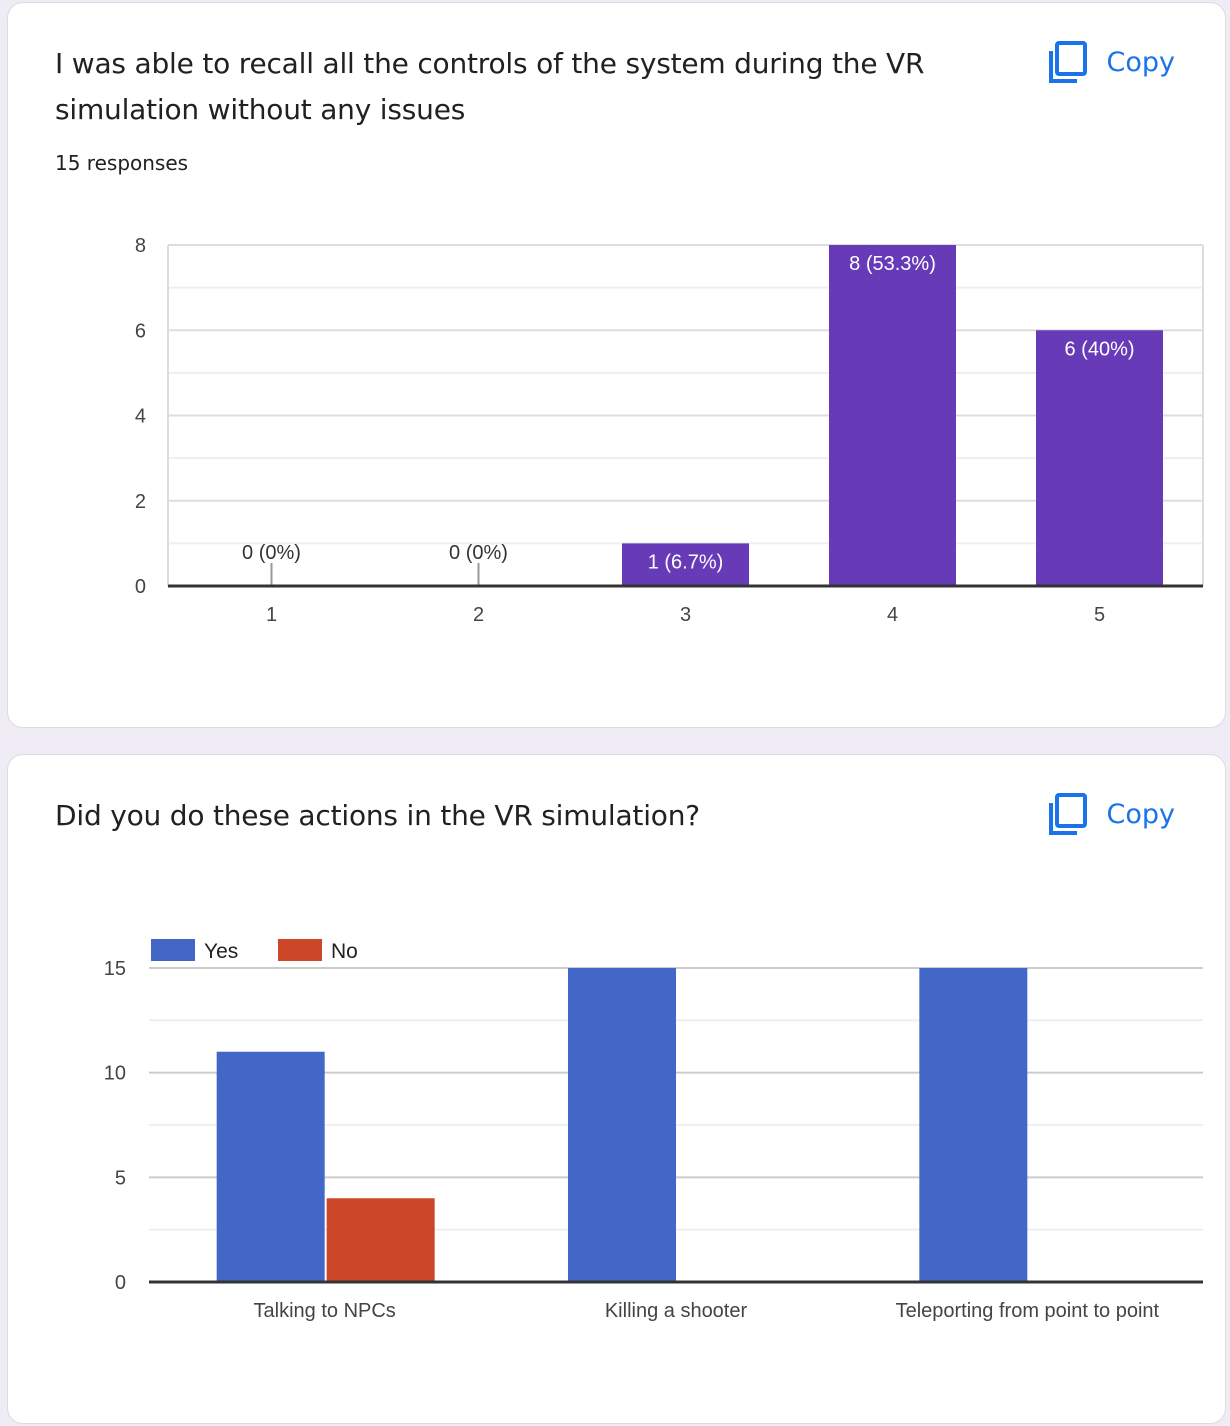  Describe the element at coordinates (120, 1178) in the screenshot. I see `y-tick-label: 5` at that location.